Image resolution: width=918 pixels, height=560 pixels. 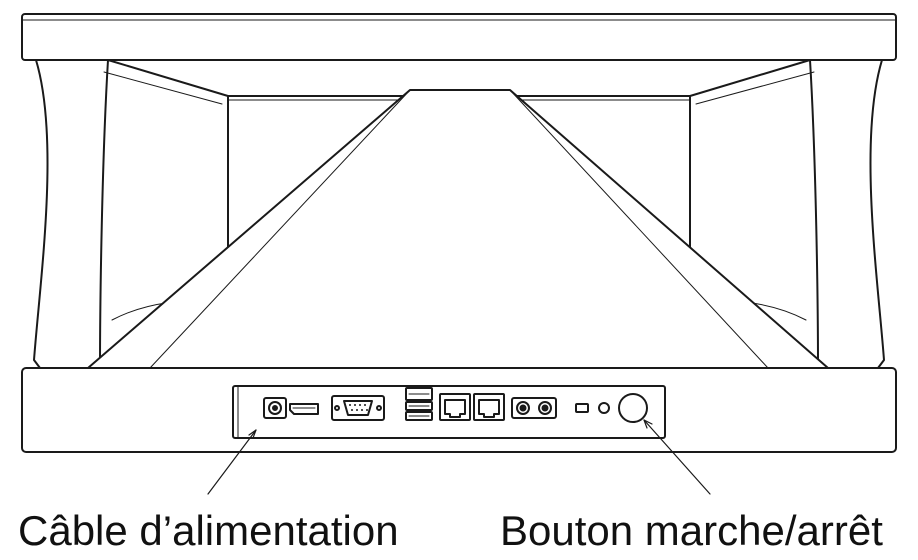 I want to click on power-button, so click(x=633, y=408).